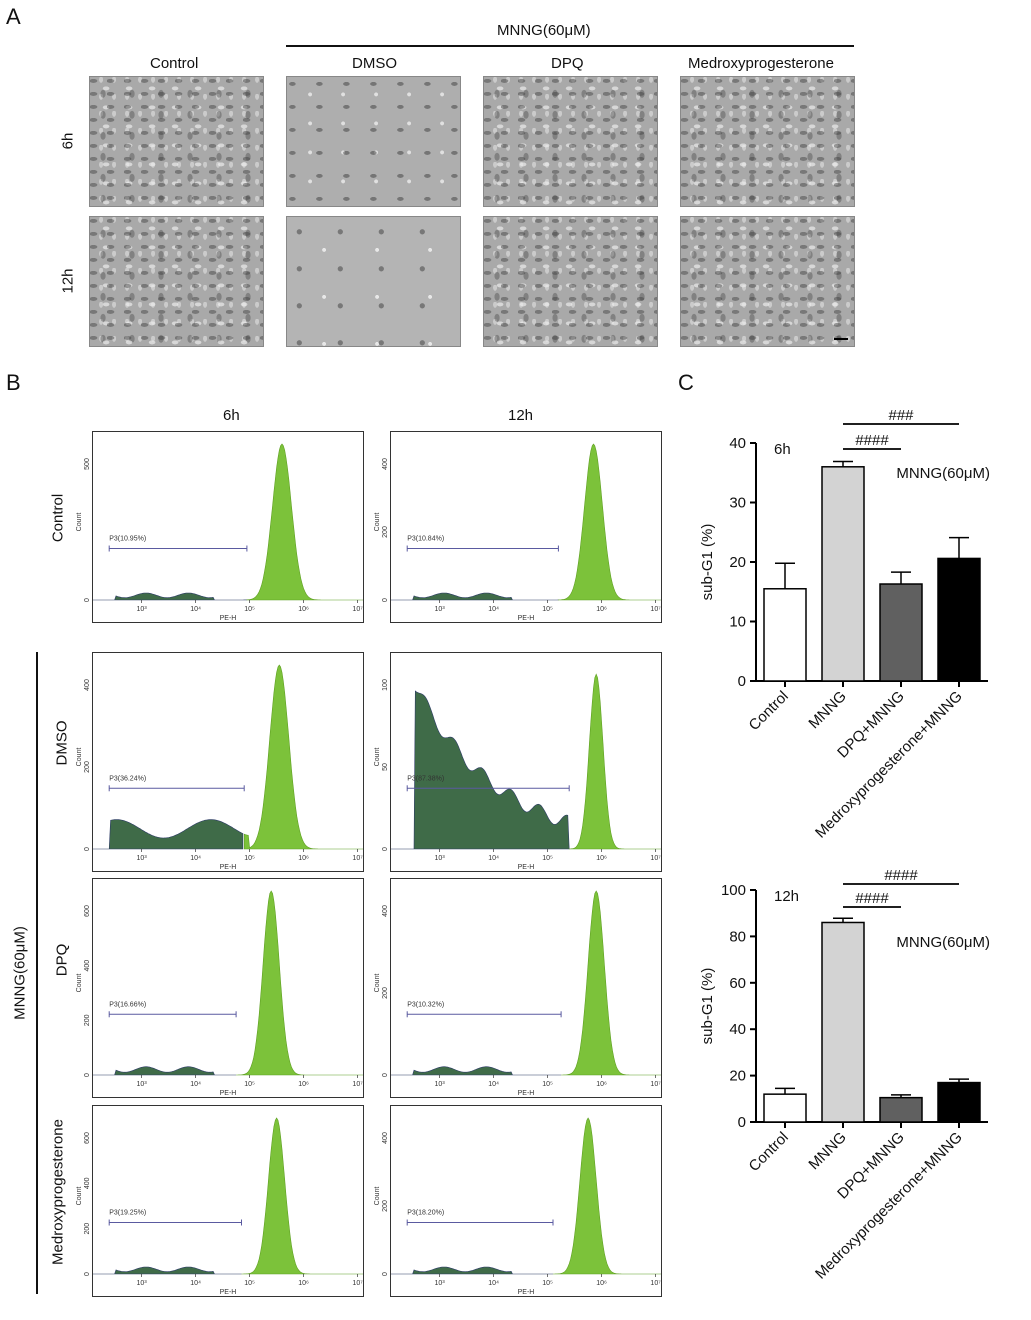 Image resolution: width=1031 pixels, height=1320 pixels. I want to click on category-label: Control, so click(769, 1152).